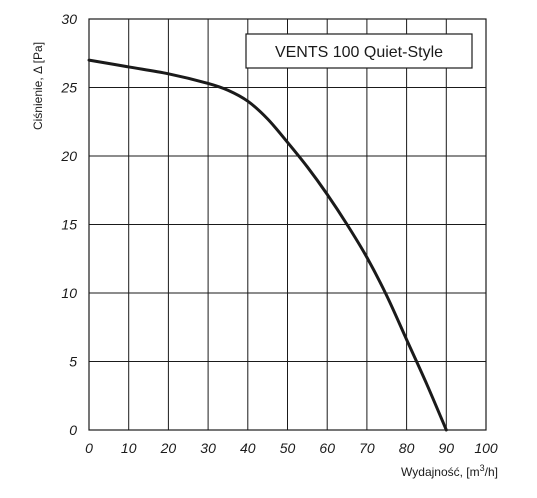 Image resolution: width=537 pixels, height=498 pixels. Describe the element at coordinates (447, 448) in the screenshot. I see `x-tick-label: 90` at that location.